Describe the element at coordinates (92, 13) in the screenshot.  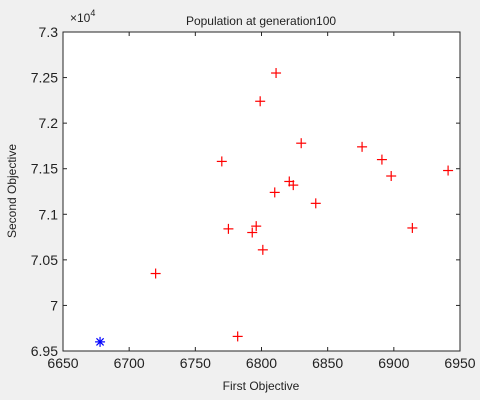
I see `y-exponent-power: 4` at that location.